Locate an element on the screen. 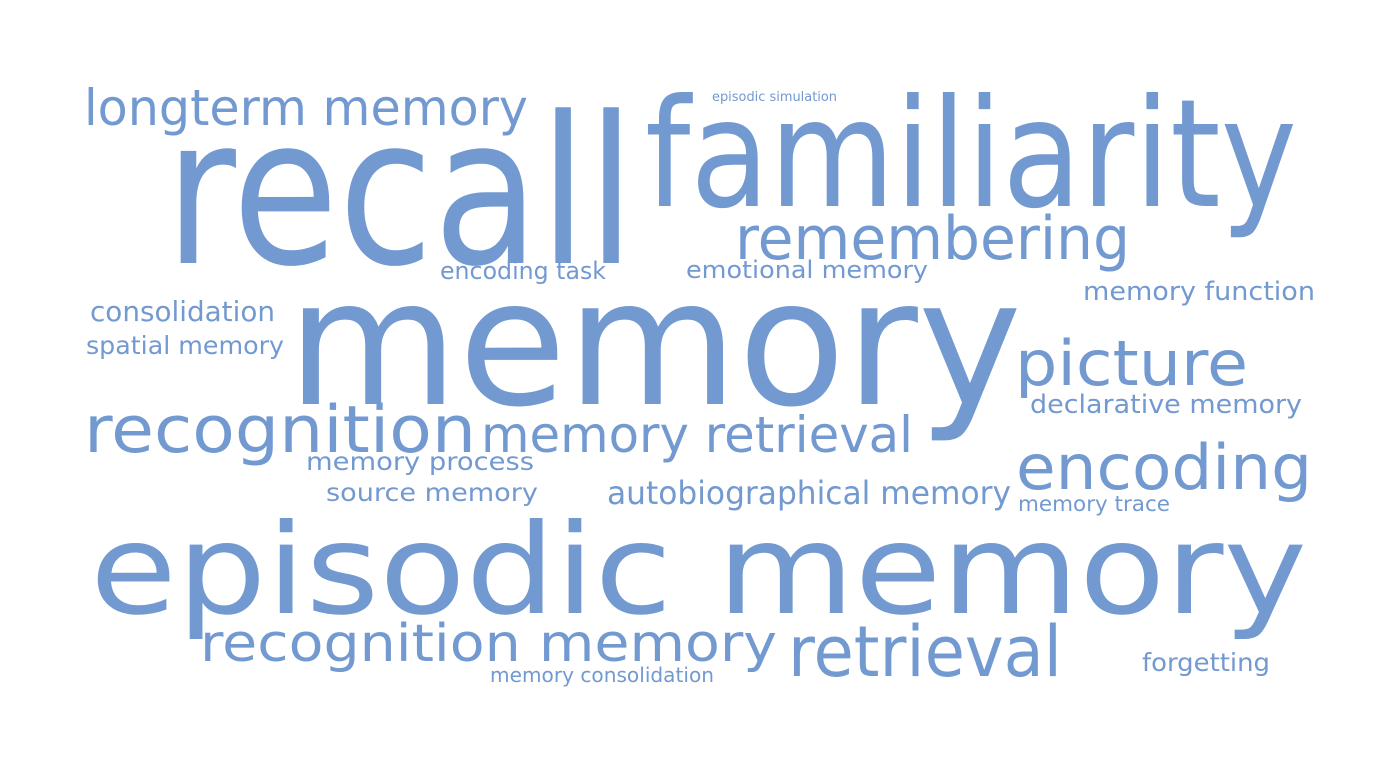 This screenshot has width=1400, height=779. word-episodic-simulation: episodic simulation is located at coordinates (774, 97).